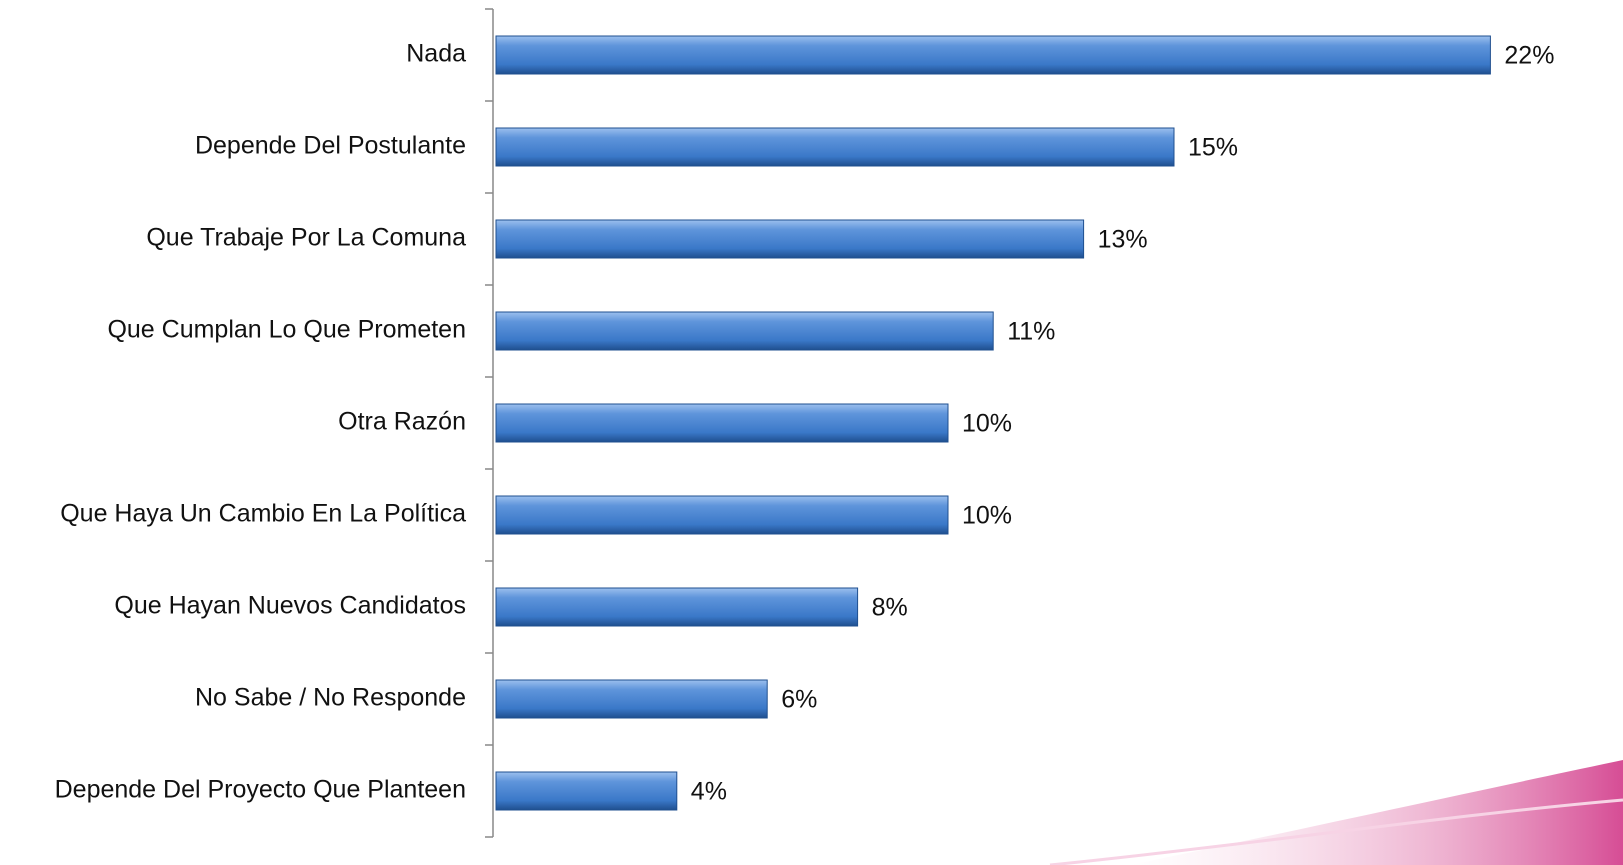 Image resolution: width=1623 pixels, height=865 pixels. Describe the element at coordinates (286, 330) in the screenshot. I see `category-label: Que Cumplan Lo Que Prometen` at that location.